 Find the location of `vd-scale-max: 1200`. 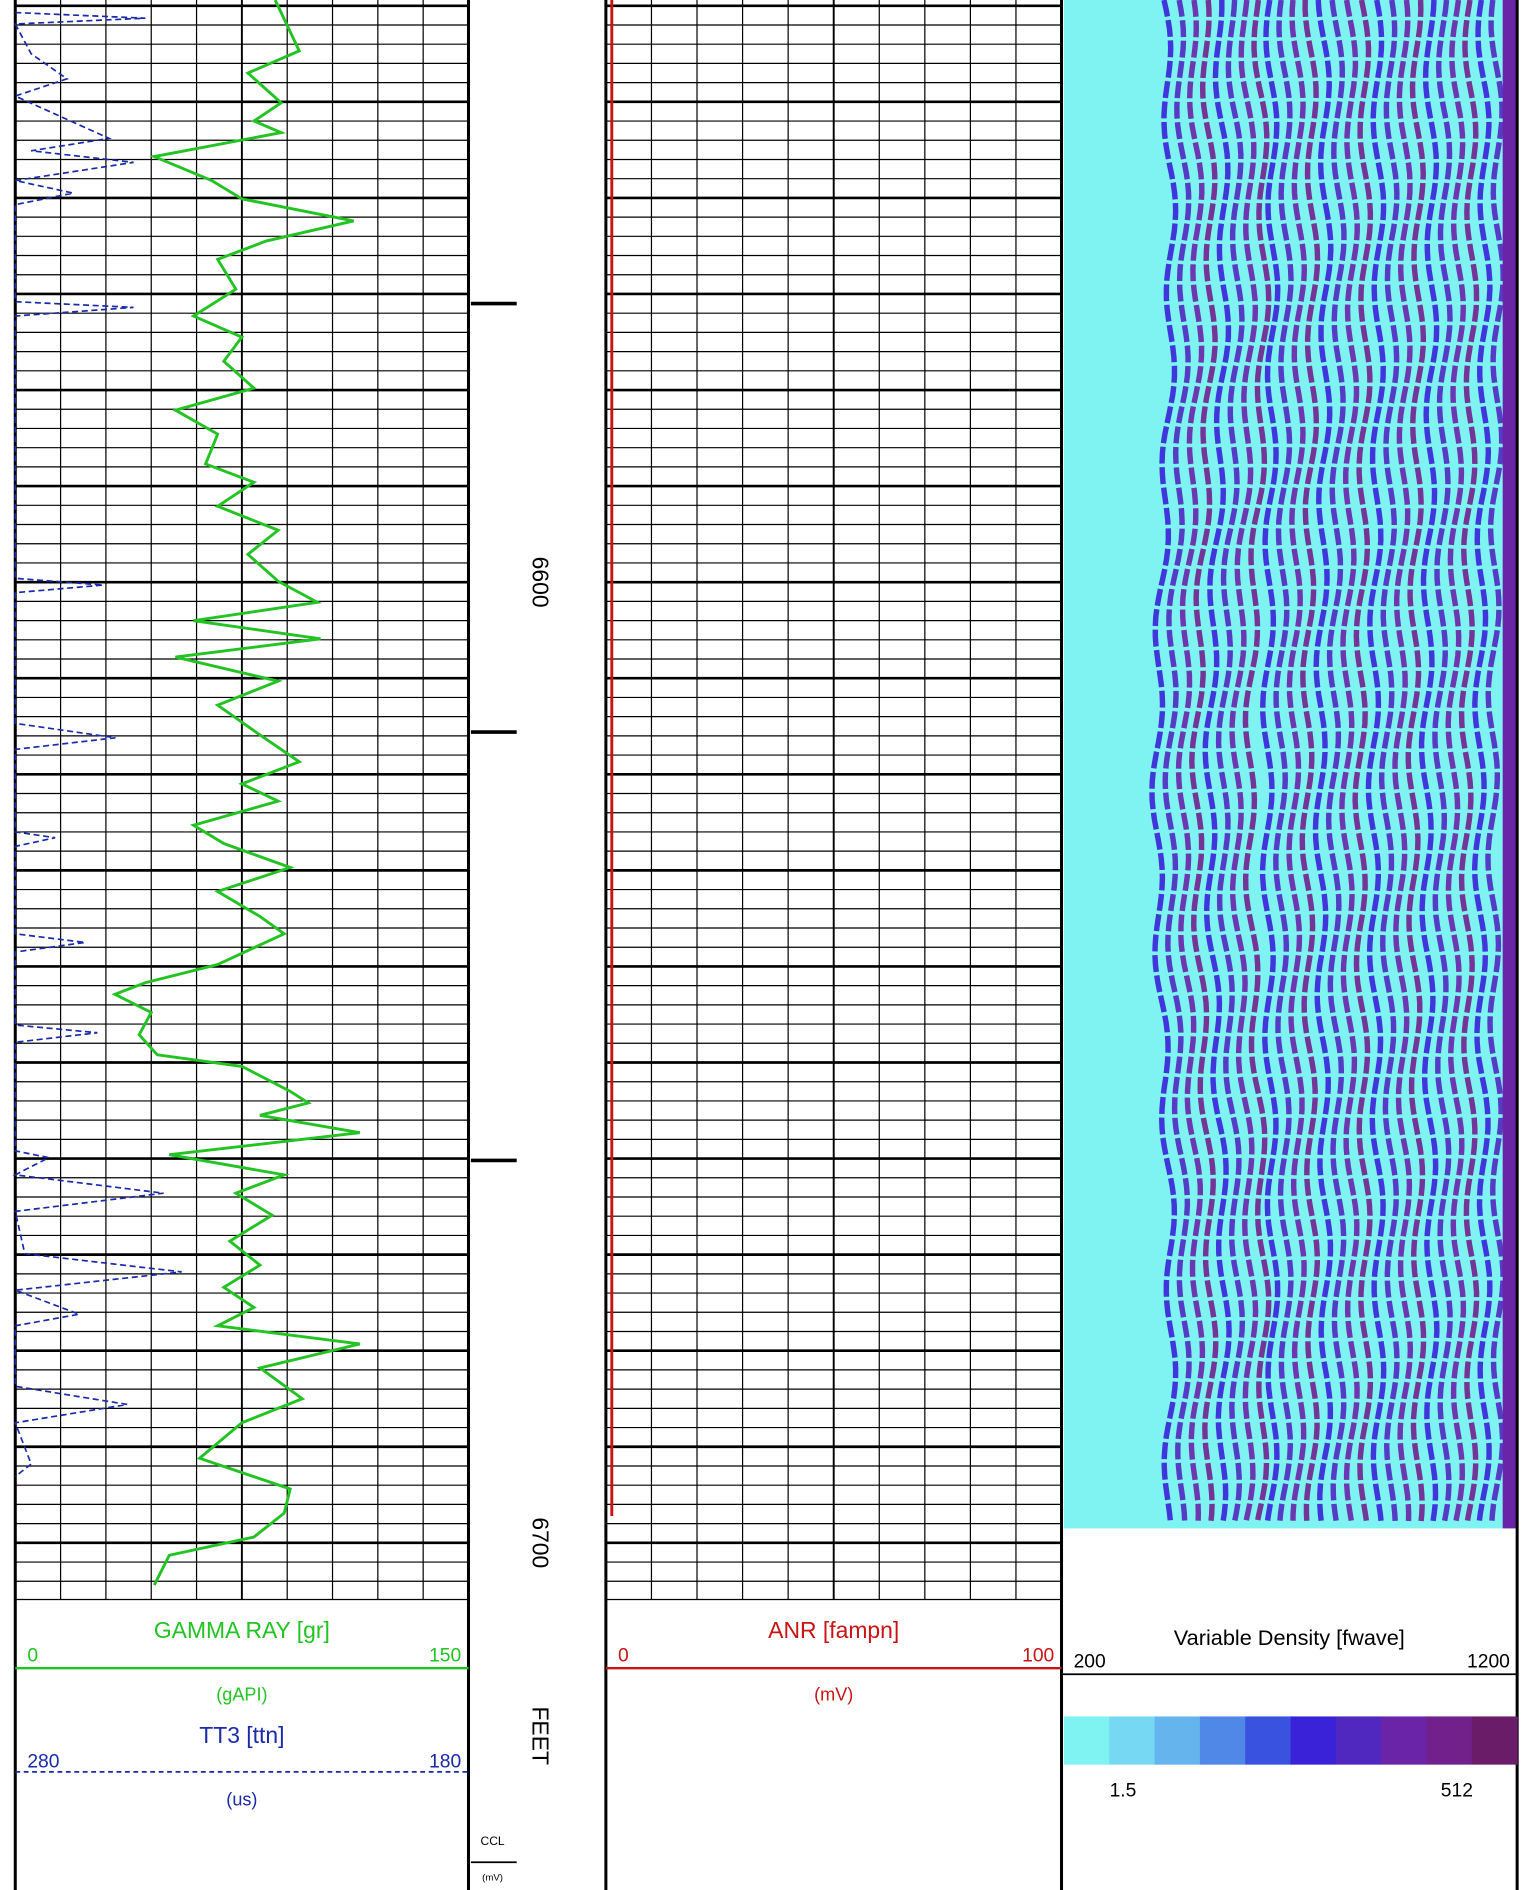

vd-scale-max: 1200 is located at coordinates (1488, 1661).